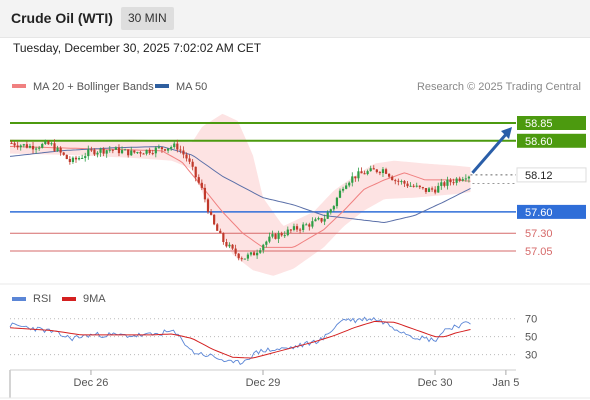  I want to click on x-tick-label: Jan 5, so click(505, 383).